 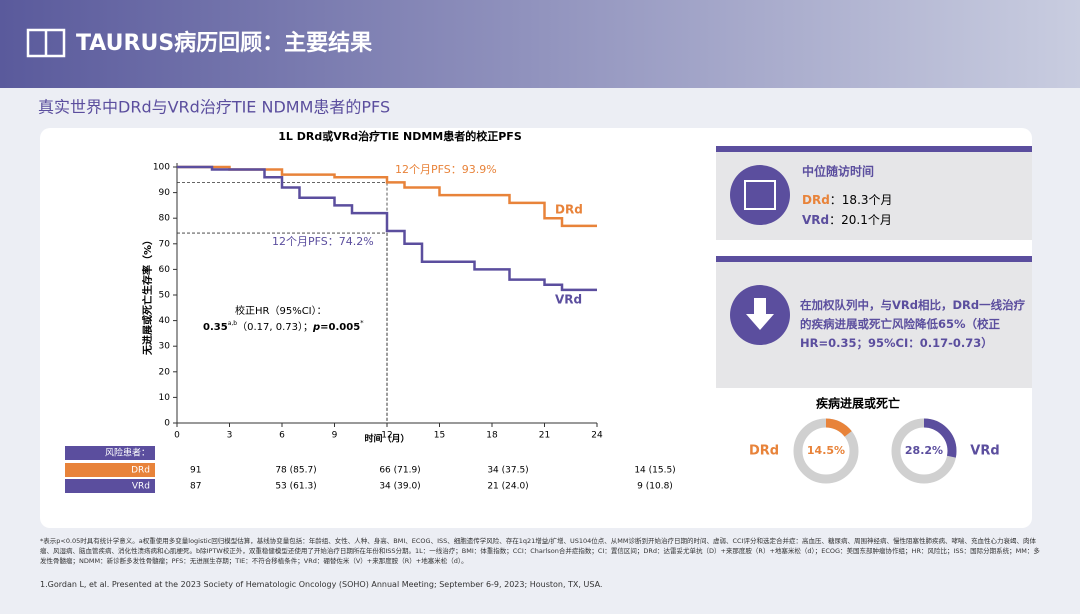 What do you see at coordinates (362, 323) in the screenshot?
I see `p-sup: *` at bounding box center [362, 323].